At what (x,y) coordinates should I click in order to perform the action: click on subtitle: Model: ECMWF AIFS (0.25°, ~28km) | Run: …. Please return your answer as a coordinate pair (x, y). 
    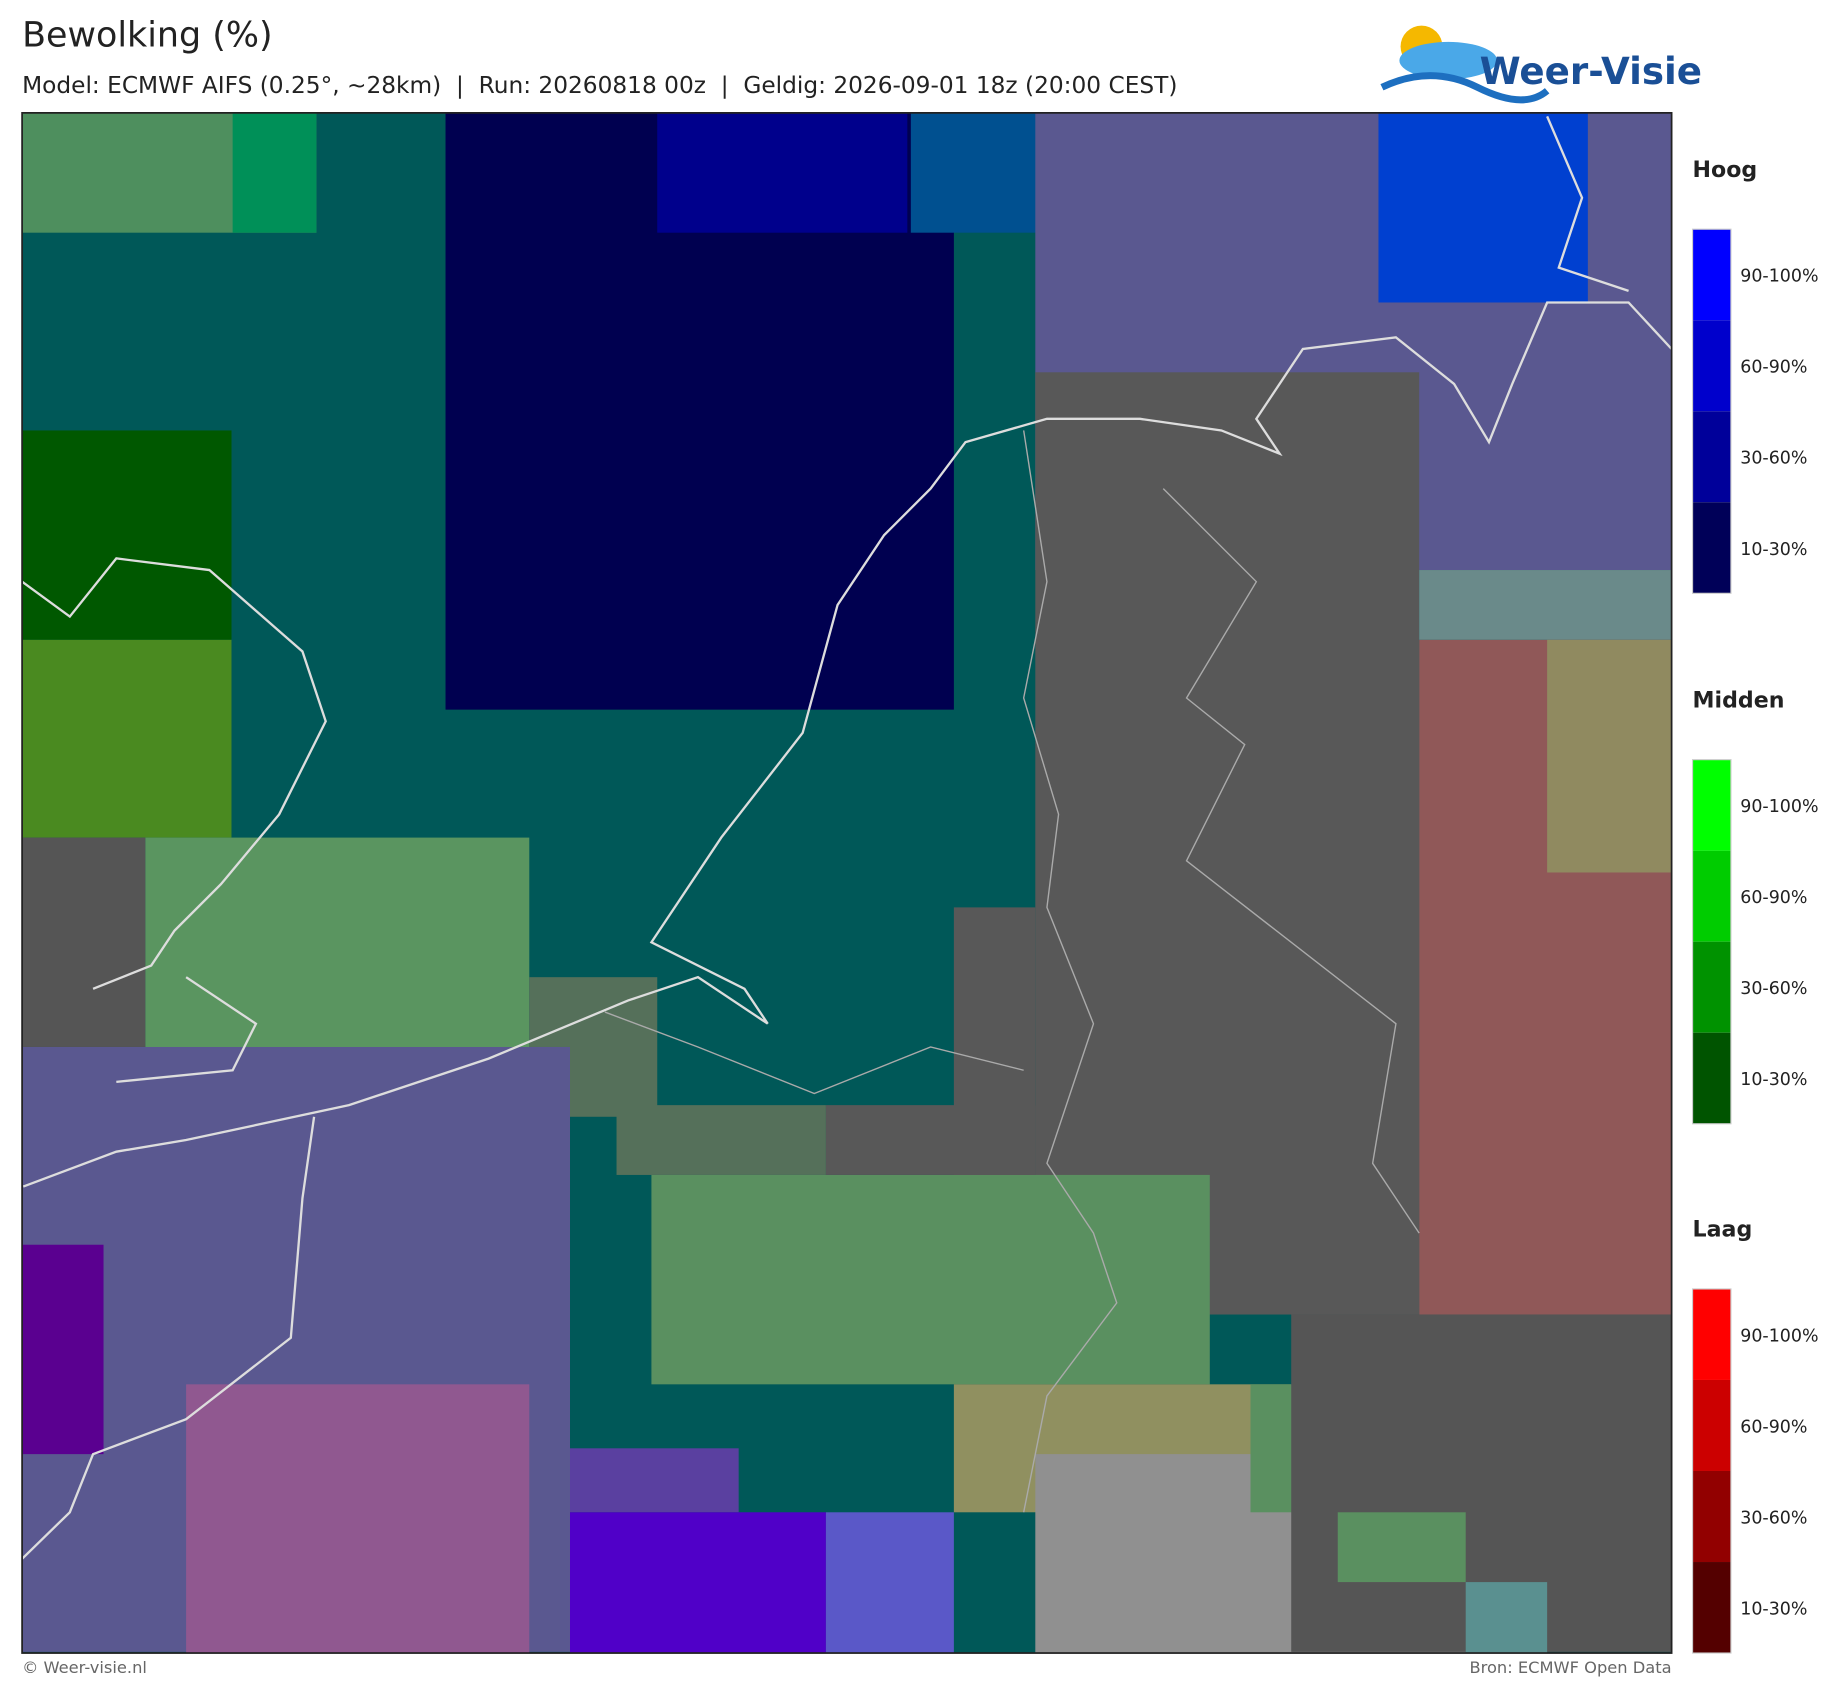
    Looking at the image, I should click on (599, 85).